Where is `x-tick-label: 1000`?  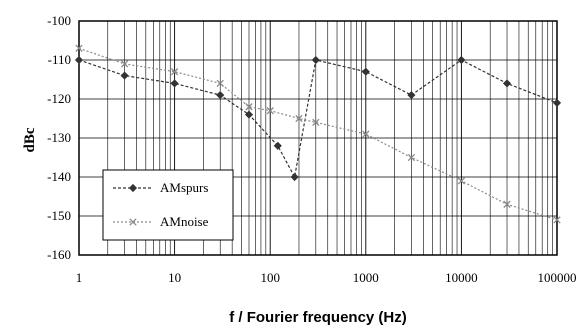 x-tick-label: 1000 is located at coordinates (366, 277).